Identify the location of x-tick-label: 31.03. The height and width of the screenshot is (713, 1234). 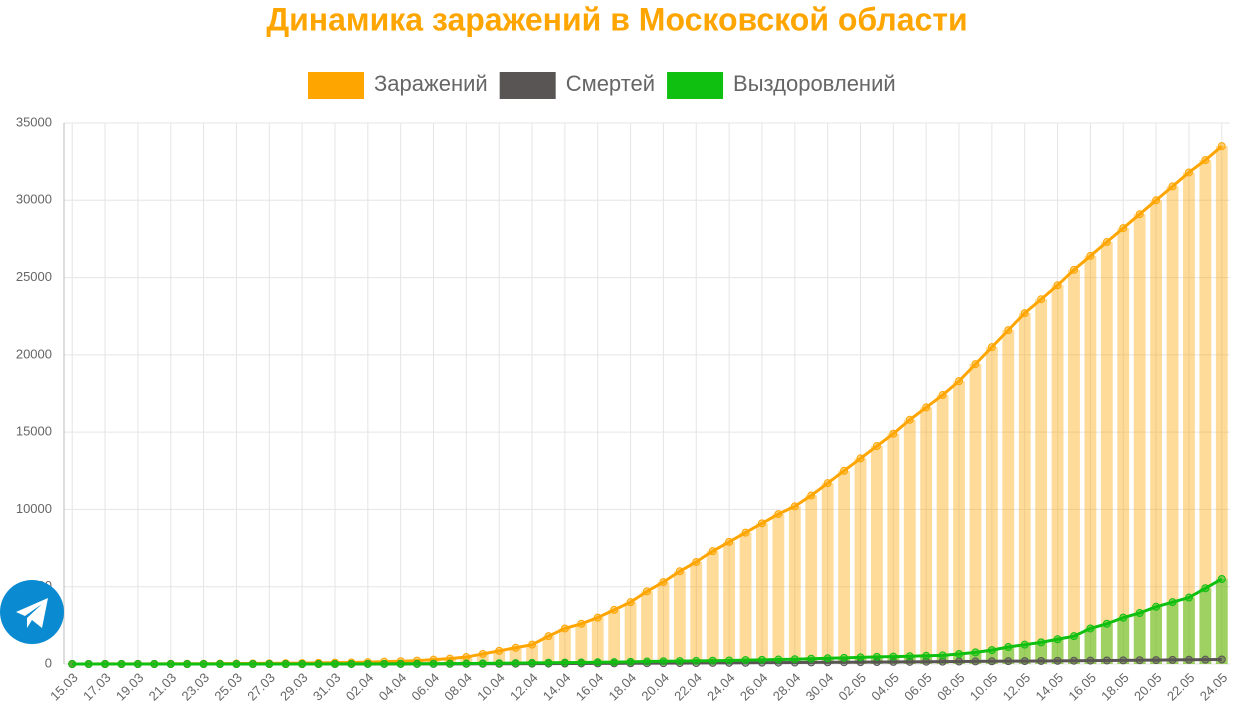
(327, 687).